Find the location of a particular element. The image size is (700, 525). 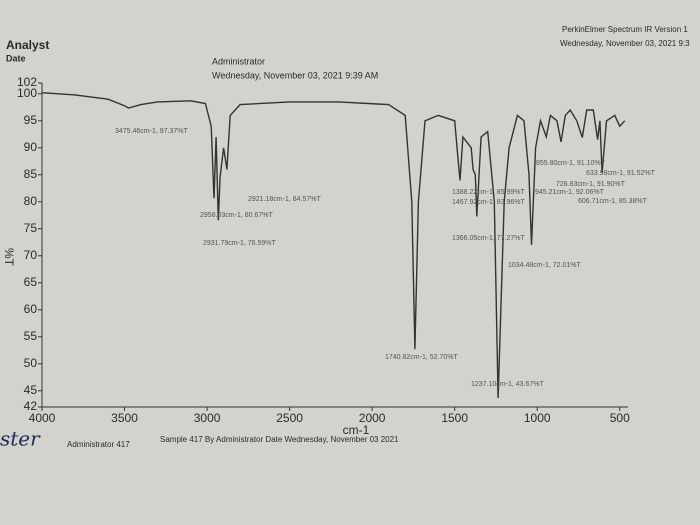

x-tick-label: 3500 is located at coordinates (124, 418).